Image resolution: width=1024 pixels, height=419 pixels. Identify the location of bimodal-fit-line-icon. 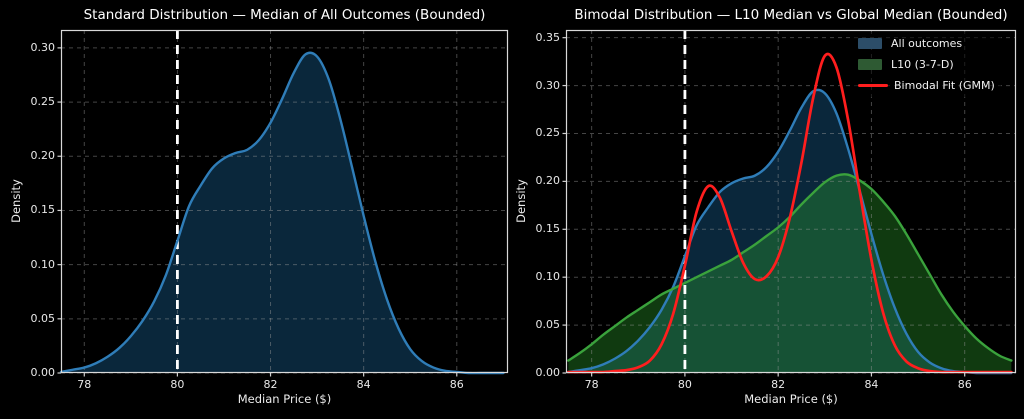
(873, 85).